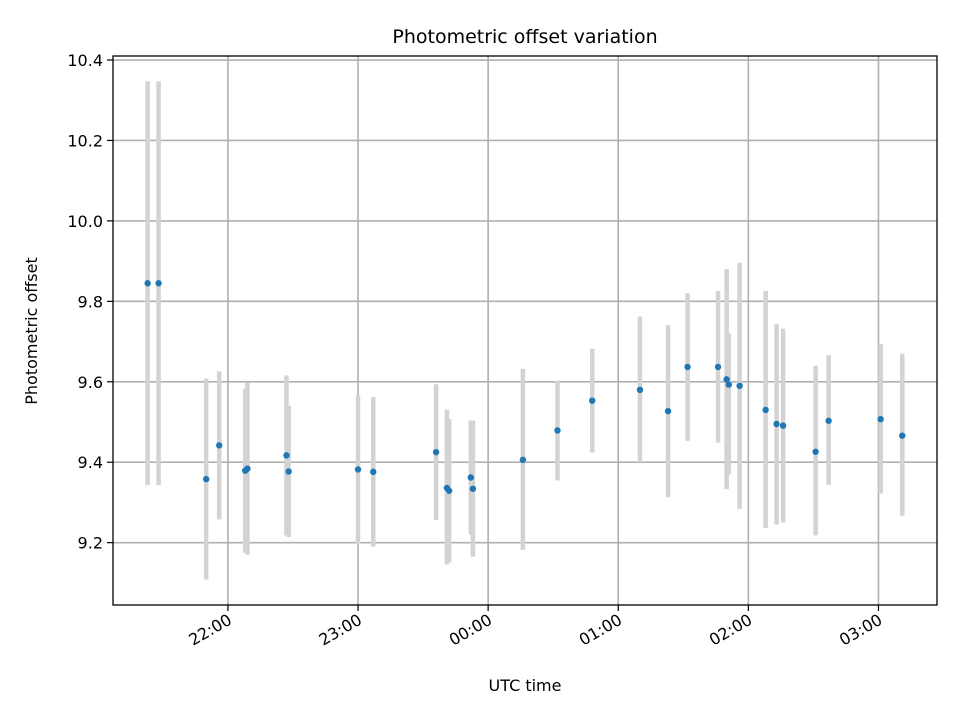 This screenshot has height=720, width=960. I want to click on x-axis-ticks: 22:00 23:00 00:00 01:00 02:00 03:00, so click(535, 627).